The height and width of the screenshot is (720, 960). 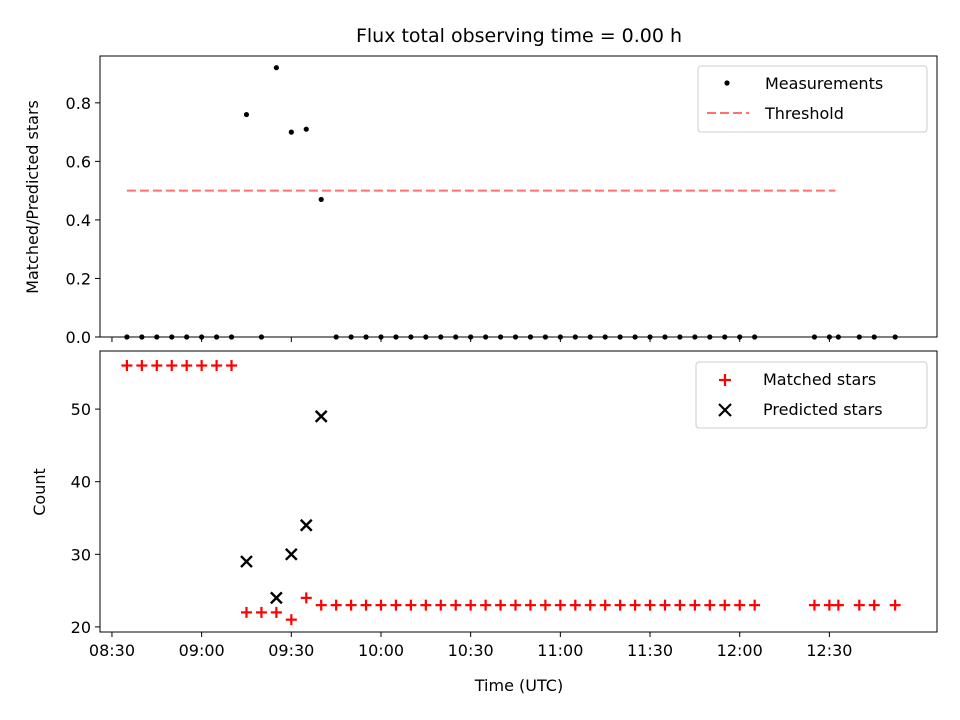 What do you see at coordinates (291, 650) in the screenshot?
I see `x-tick-label: 09:30` at bounding box center [291, 650].